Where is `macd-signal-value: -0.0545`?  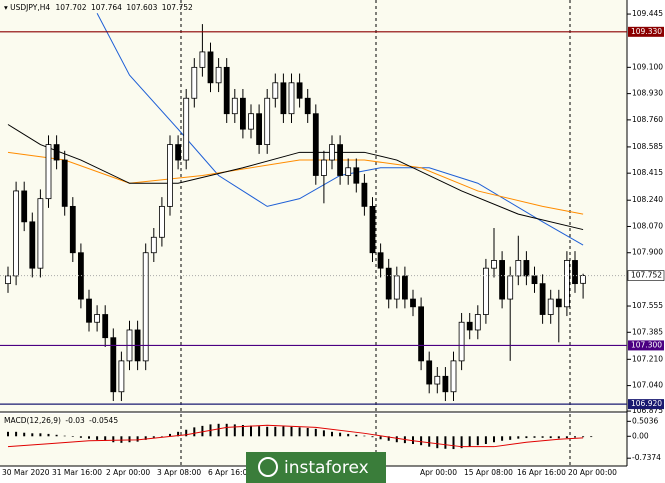
macd-signal-value: -0.0545 is located at coordinates (103, 420).